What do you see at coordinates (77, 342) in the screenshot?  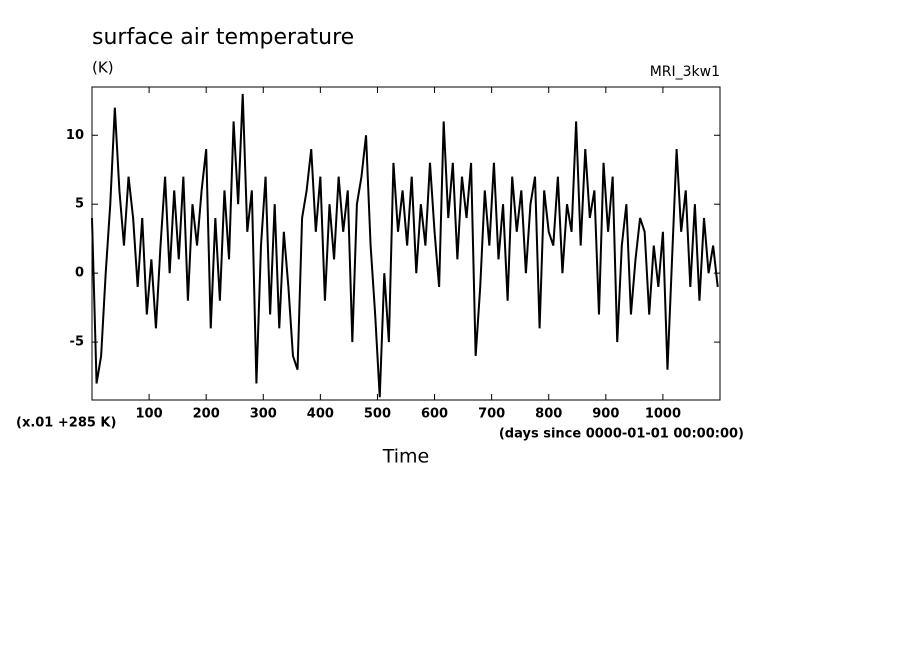 I see `y-tick-label: -5` at bounding box center [77, 342].